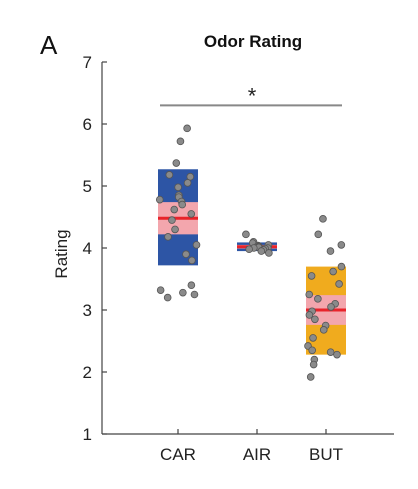  Describe the element at coordinates (87, 434) in the screenshot. I see `y-tick-label: 1` at that location.